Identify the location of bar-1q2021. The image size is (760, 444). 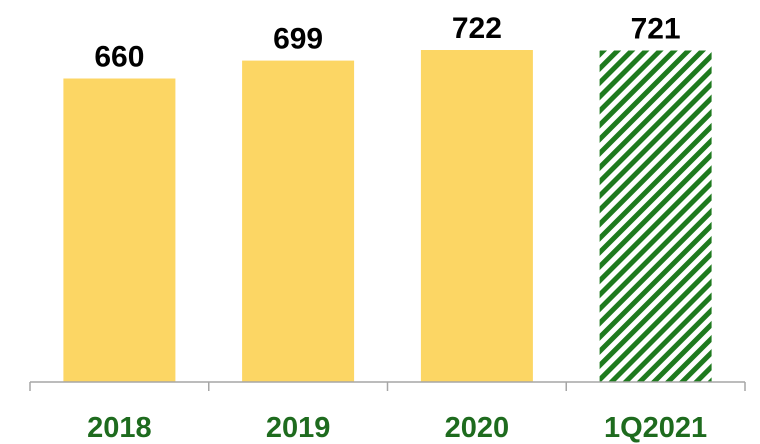
(655, 216).